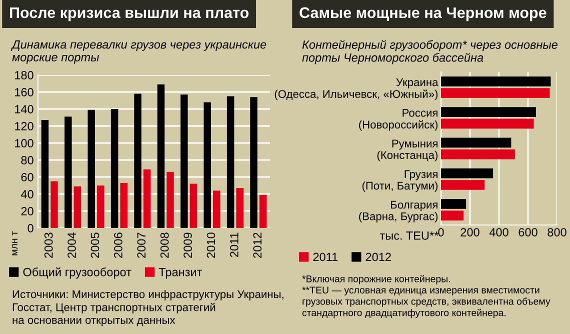  I want to click on y-tick-label: Украина (Одесса, Ильичевск, «Южный»), so click(356, 89).